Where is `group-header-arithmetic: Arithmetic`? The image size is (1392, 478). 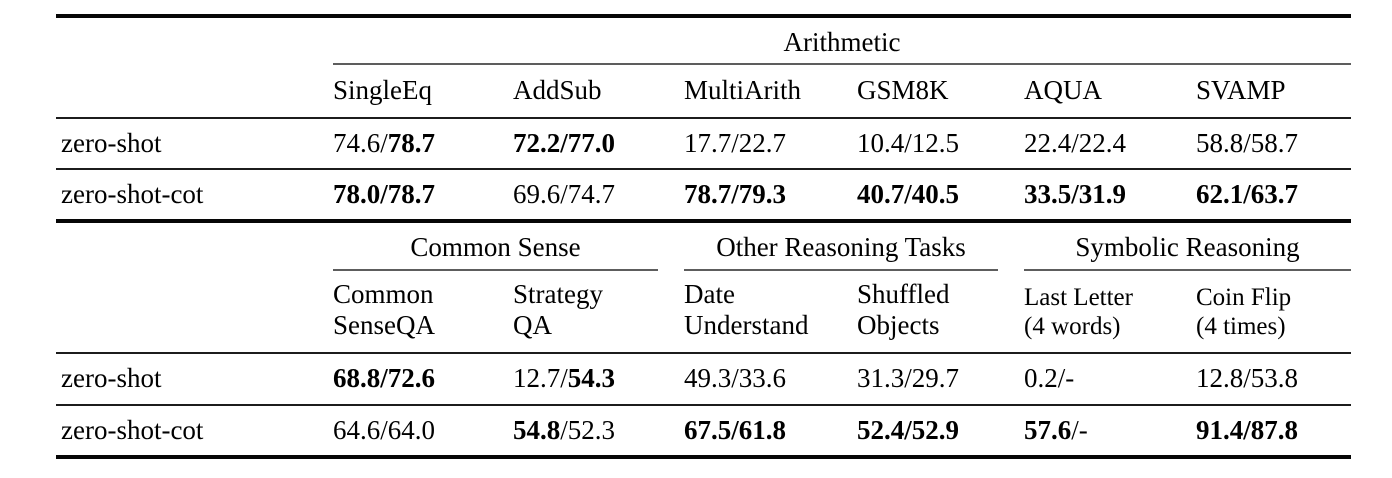
group-header-arithmetic: Arithmetic is located at coordinates (842, 47).